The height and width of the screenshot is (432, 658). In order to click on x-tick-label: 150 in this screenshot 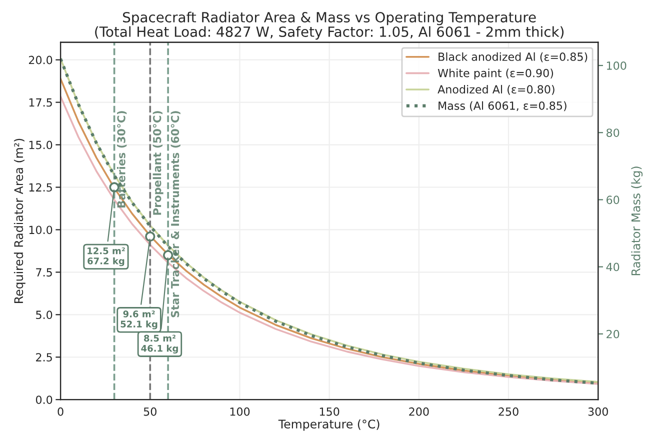, I will do `click(330, 411)`.